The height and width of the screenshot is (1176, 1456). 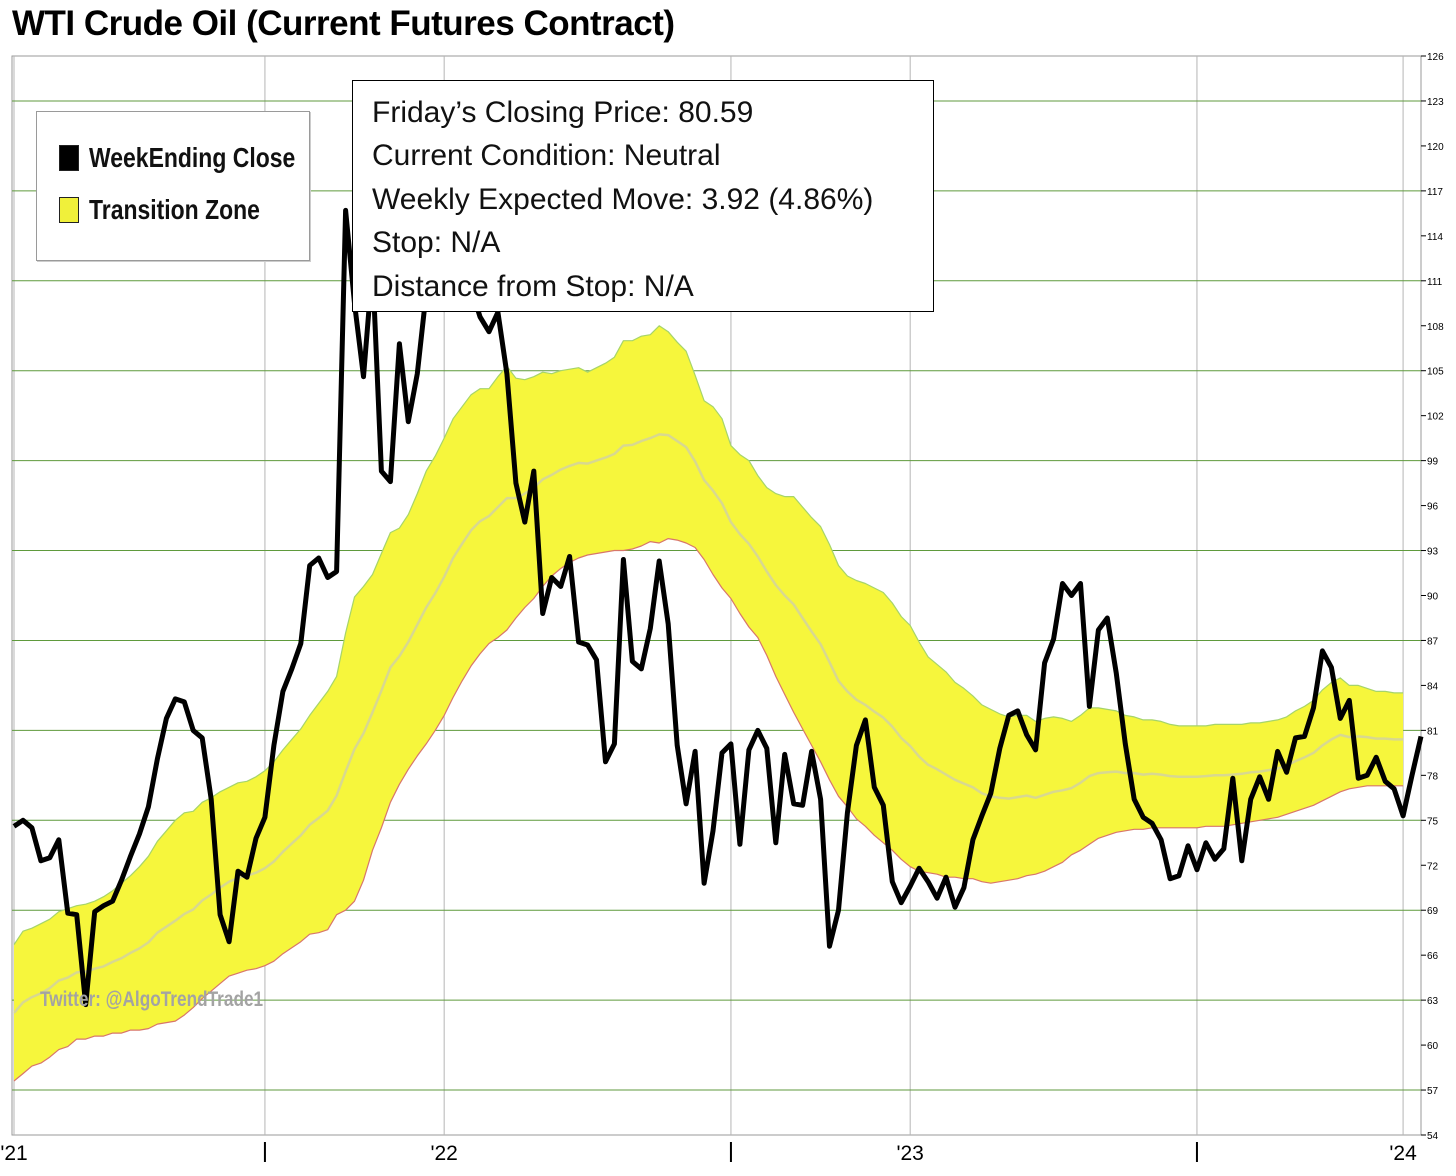 I want to click on y-tick-label: 72, so click(x=1433, y=866).